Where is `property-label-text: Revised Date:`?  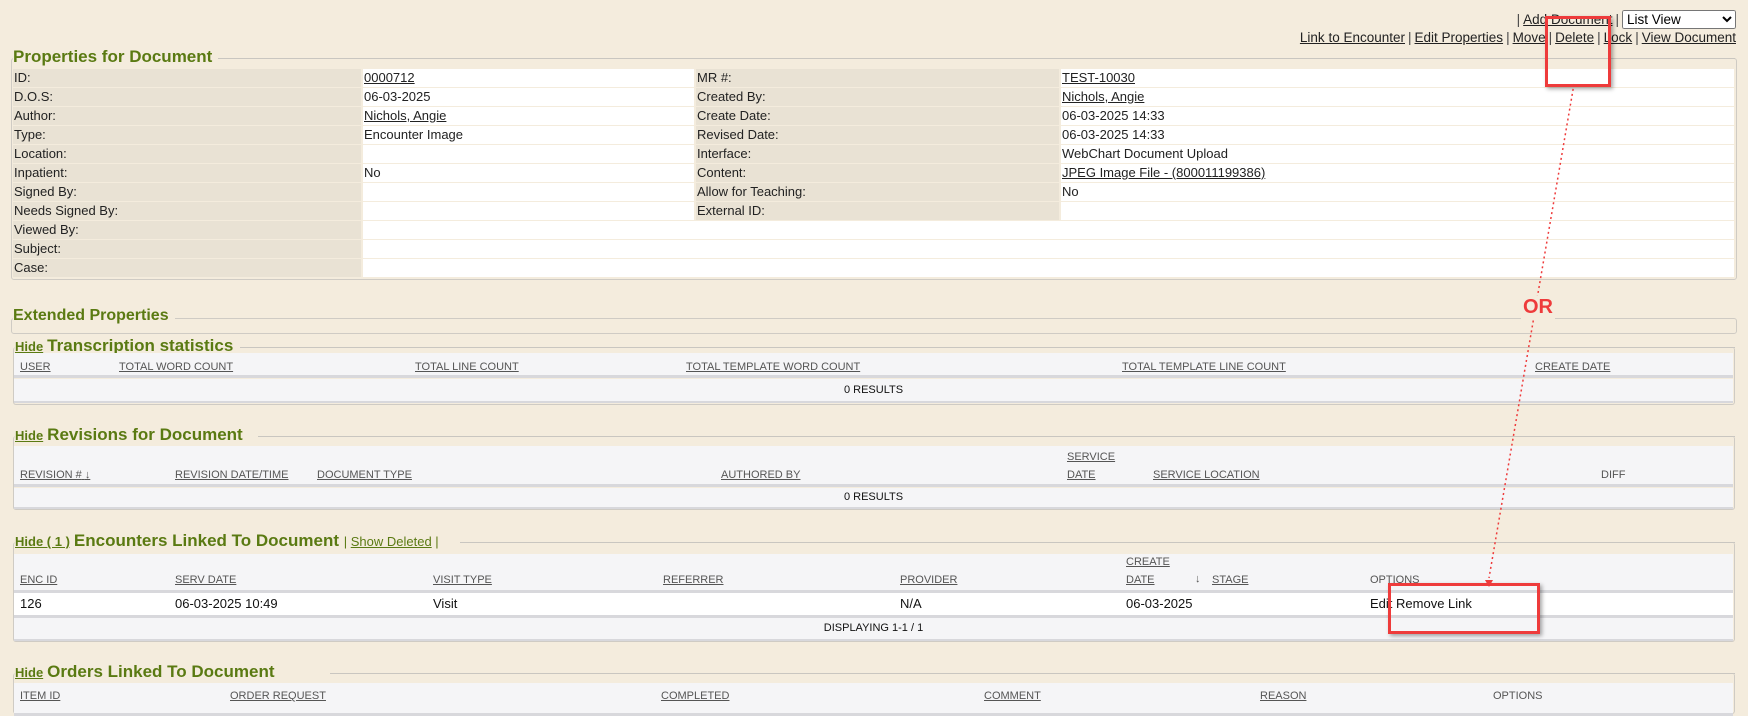 property-label-text: Revised Date: is located at coordinates (738, 134).